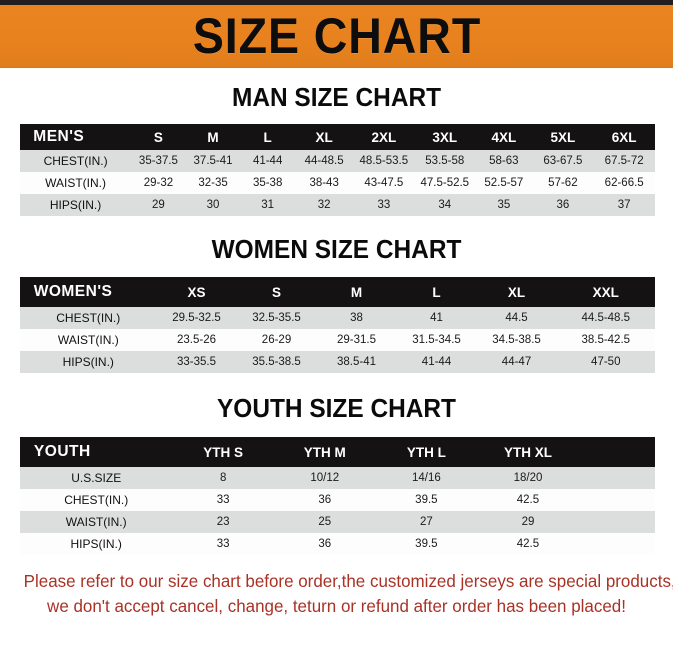 This screenshot has height=669, width=673. Describe the element at coordinates (337, 205) in the screenshot. I see `table-row: HIPS(IN.) 29 30 31 32 33 34 35 36 37` at that location.